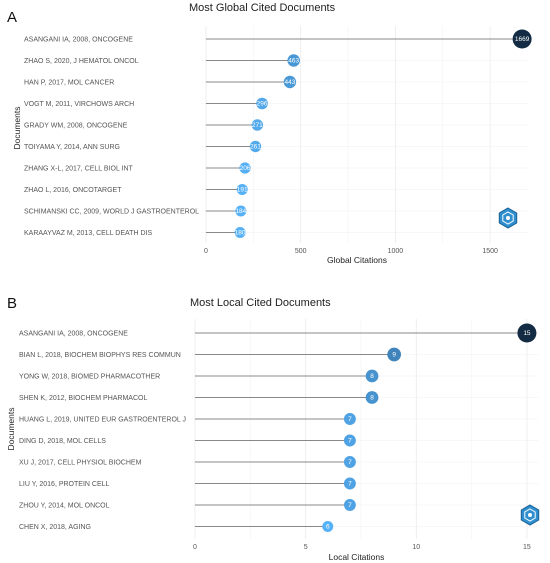  I want to click on category-label: KARAAYVAZ M, 2013, CELL DEATH DIS, so click(88, 233).